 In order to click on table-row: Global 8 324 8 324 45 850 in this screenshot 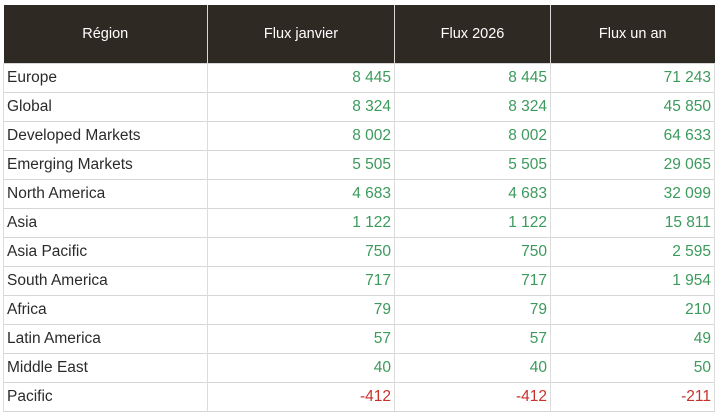, I will do `click(359, 107)`.